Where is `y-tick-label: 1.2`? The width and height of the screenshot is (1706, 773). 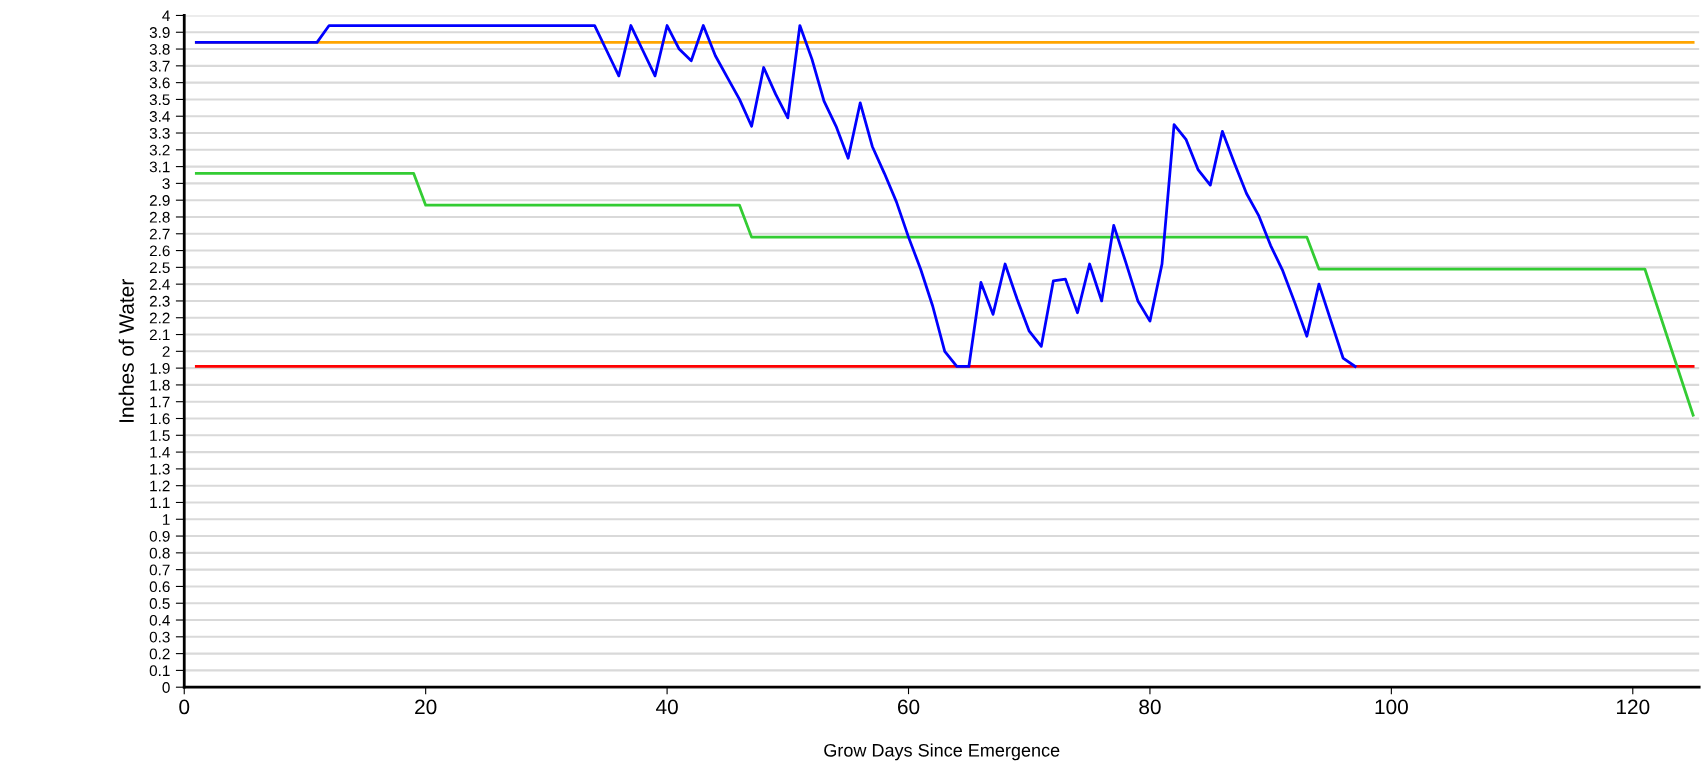 y-tick-label: 1.2 is located at coordinates (160, 486).